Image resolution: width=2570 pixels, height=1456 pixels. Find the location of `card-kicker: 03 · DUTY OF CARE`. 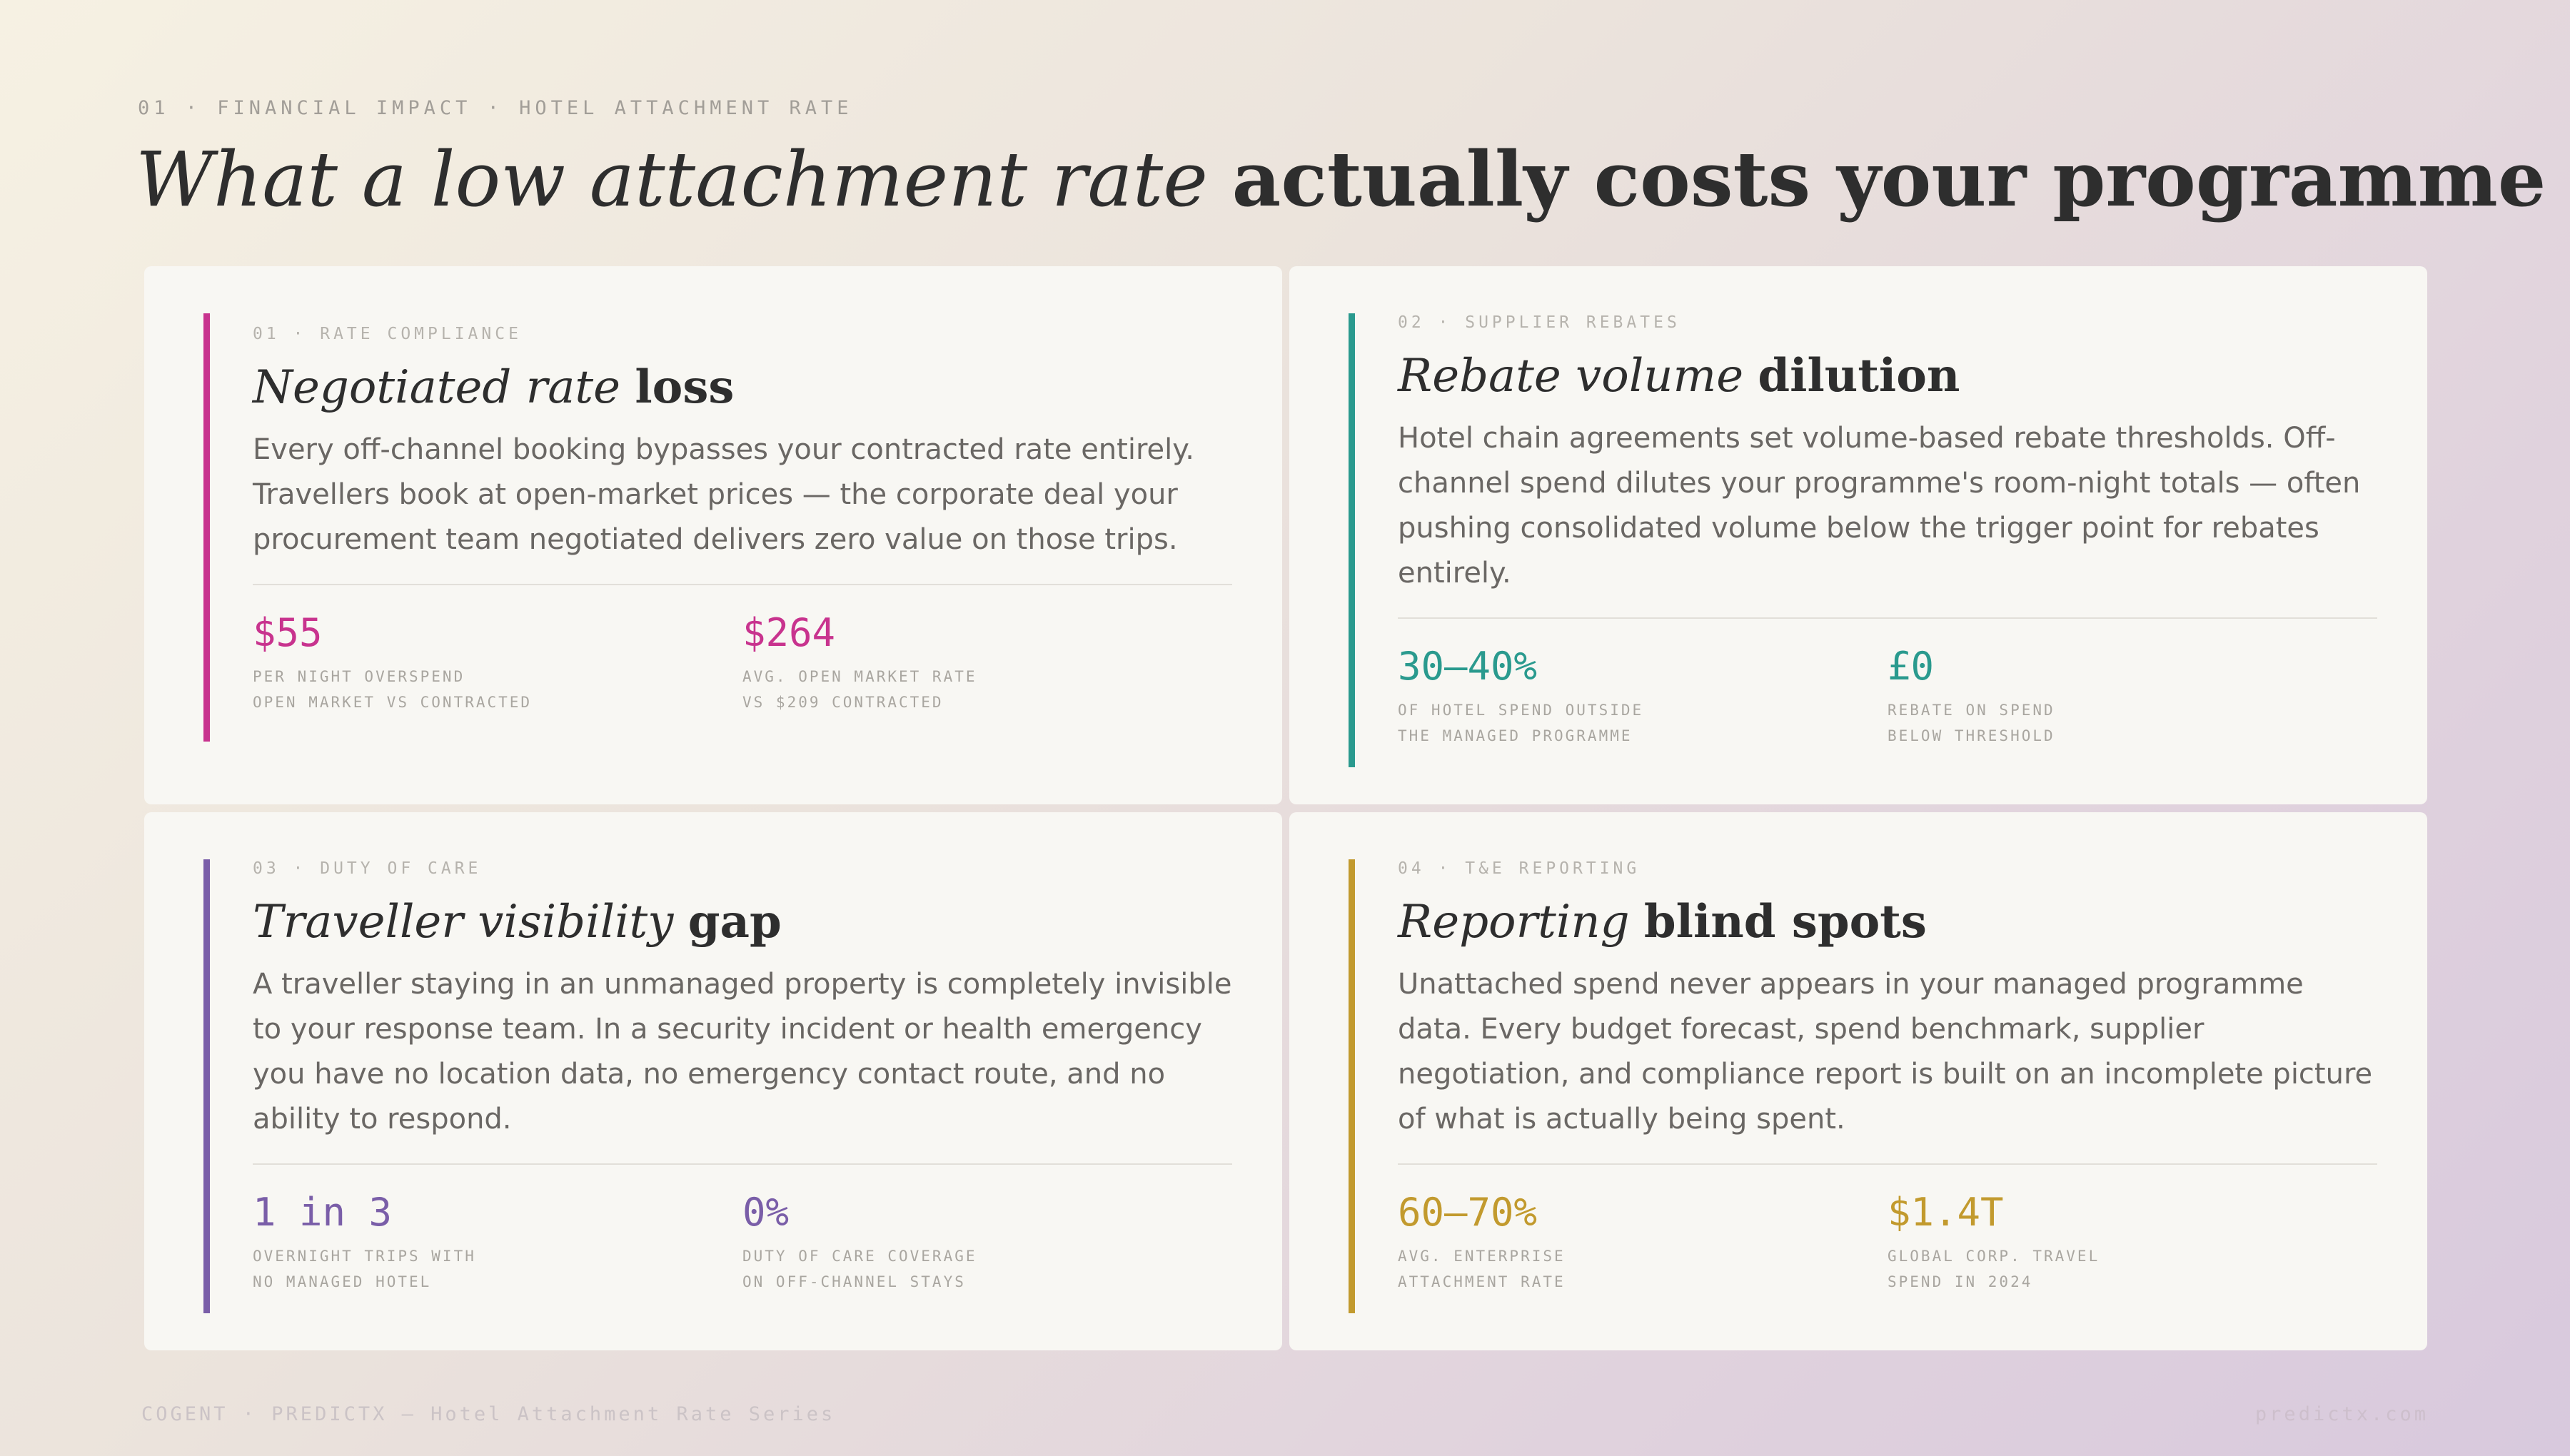

card-kicker: 03 · DUTY OF CARE is located at coordinates (367, 868).